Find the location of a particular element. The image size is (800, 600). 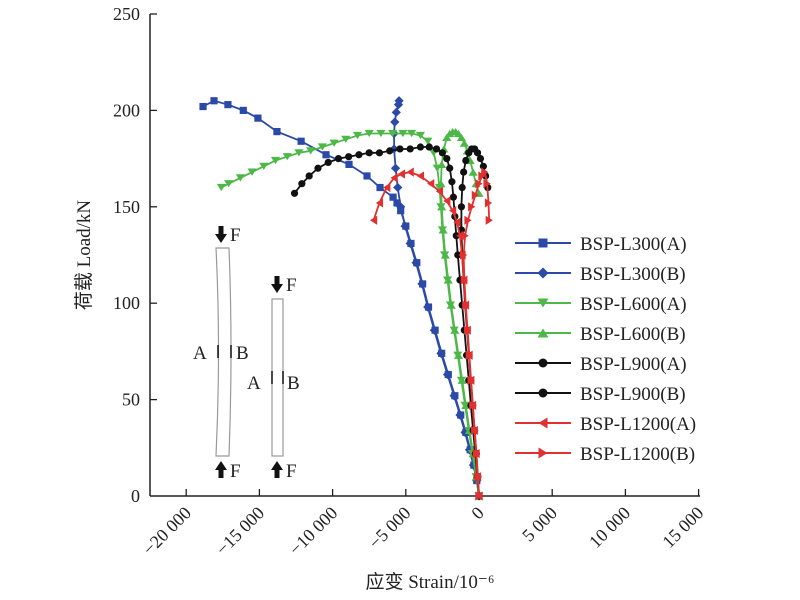

legend-item: BSP-L900(A) is located at coordinates (601, 364).